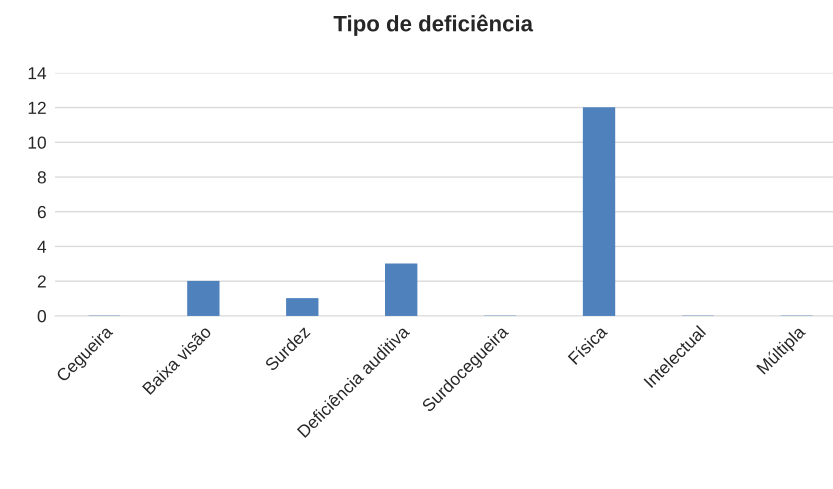 The image size is (833, 489). What do you see at coordinates (37, 142) in the screenshot?
I see `y-tick-label: 10` at bounding box center [37, 142].